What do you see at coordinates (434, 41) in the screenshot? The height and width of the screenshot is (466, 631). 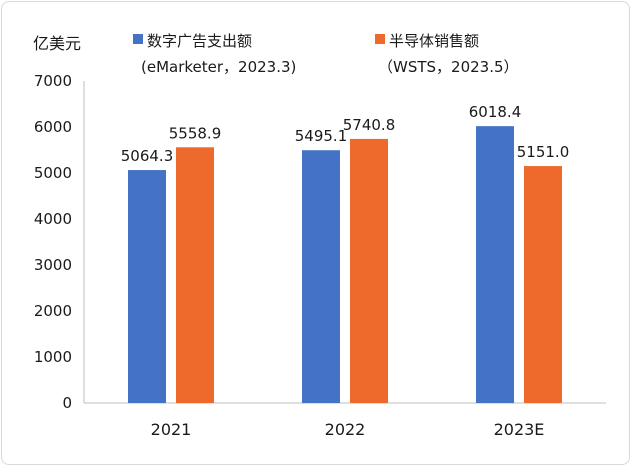 I see `legend-label-semiconductor: 半导体销售额` at bounding box center [434, 41].